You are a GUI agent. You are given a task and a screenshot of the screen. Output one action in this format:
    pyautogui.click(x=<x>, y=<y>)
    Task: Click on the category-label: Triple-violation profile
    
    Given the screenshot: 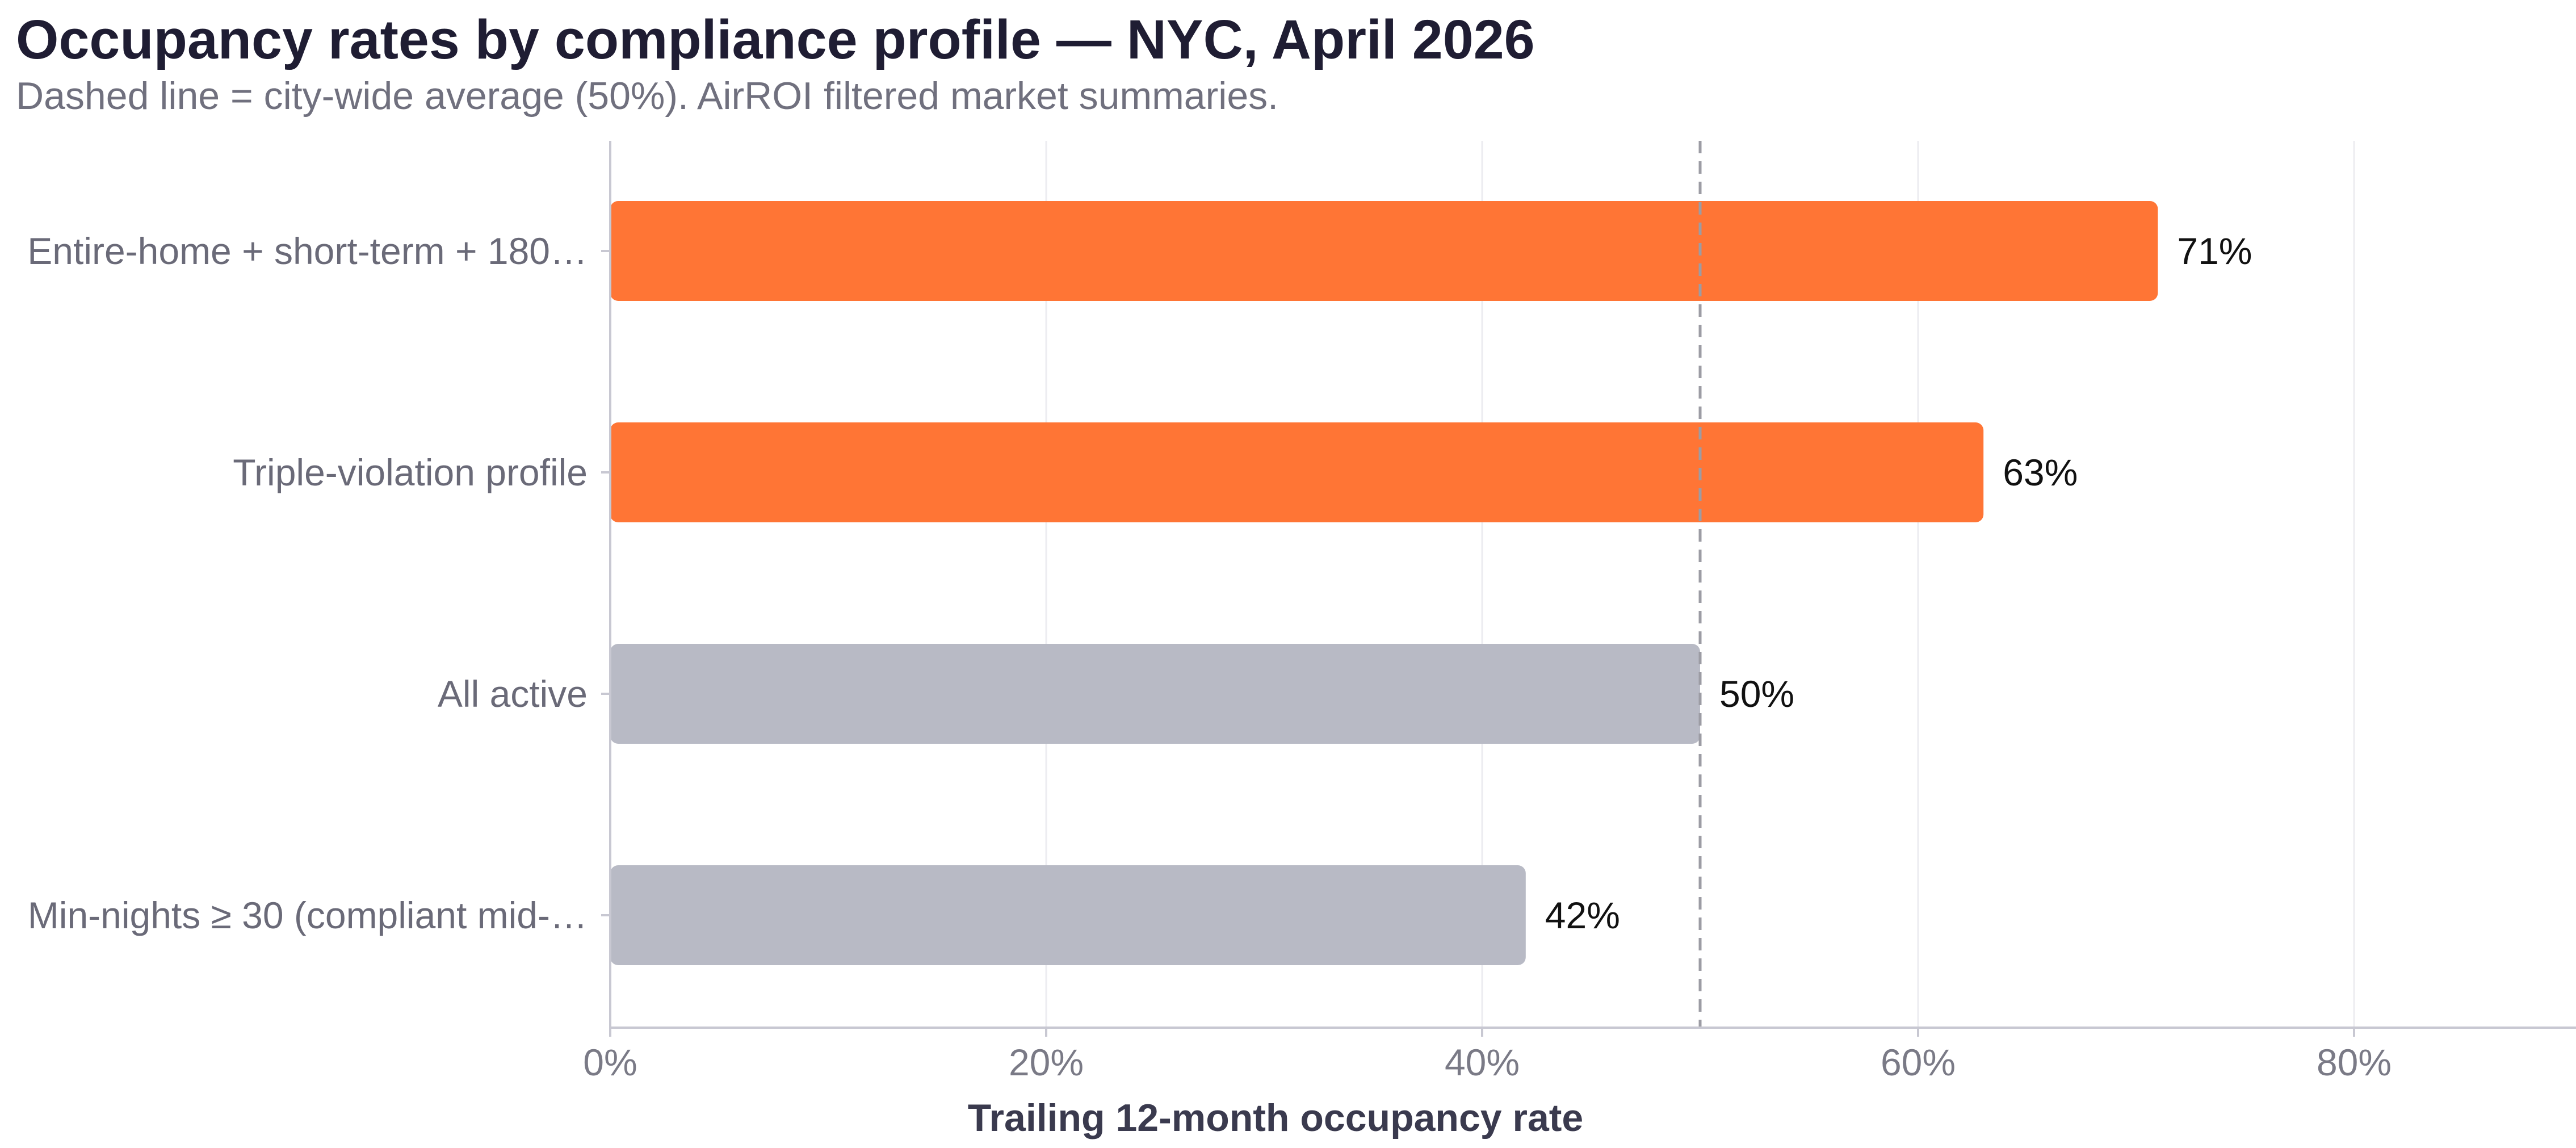 What is the action you would take?
    pyautogui.click(x=411, y=472)
    